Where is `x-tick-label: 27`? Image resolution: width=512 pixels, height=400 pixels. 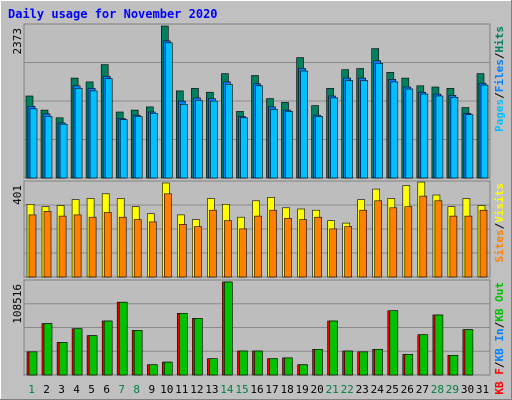
x-tick-label: 27 is located at coordinates (422, 389).